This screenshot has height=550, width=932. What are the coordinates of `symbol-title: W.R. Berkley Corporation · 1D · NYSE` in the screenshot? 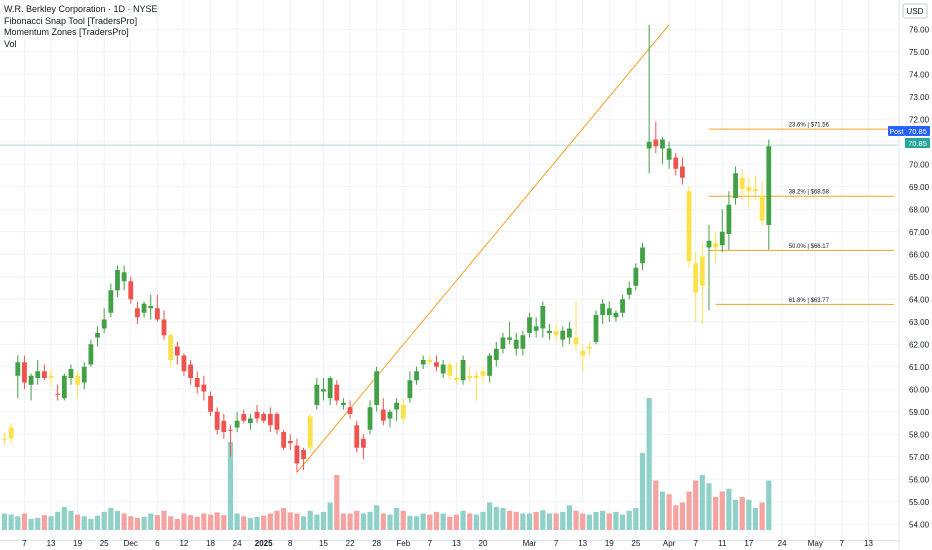 It's located at (81, 9).